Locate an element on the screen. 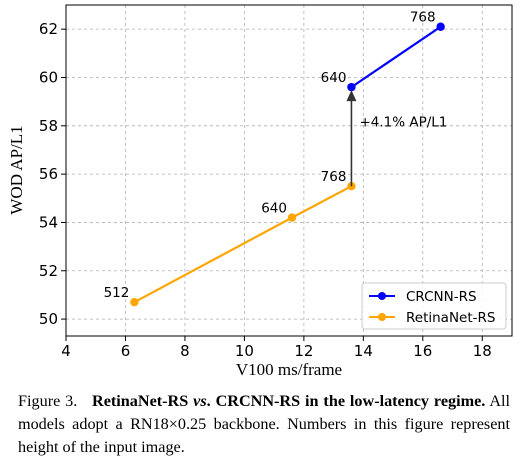 The height and width of the screenshot is (466, 524). annotation-text: +4.1% AP/L1 is located at coordinates (403, 123).